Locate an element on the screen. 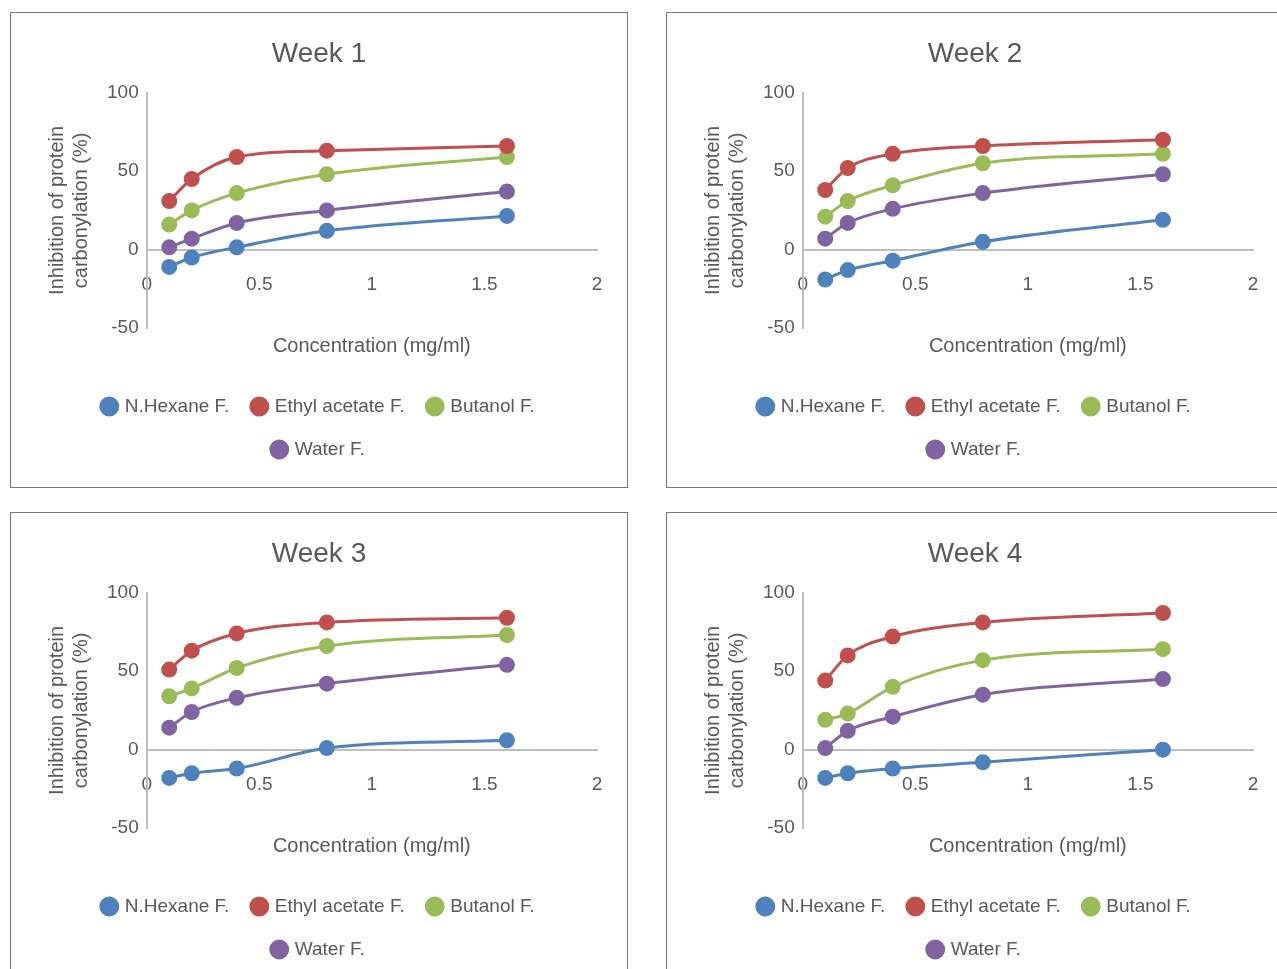  chart-title: Week 4 is located at coordinates (975, 552).